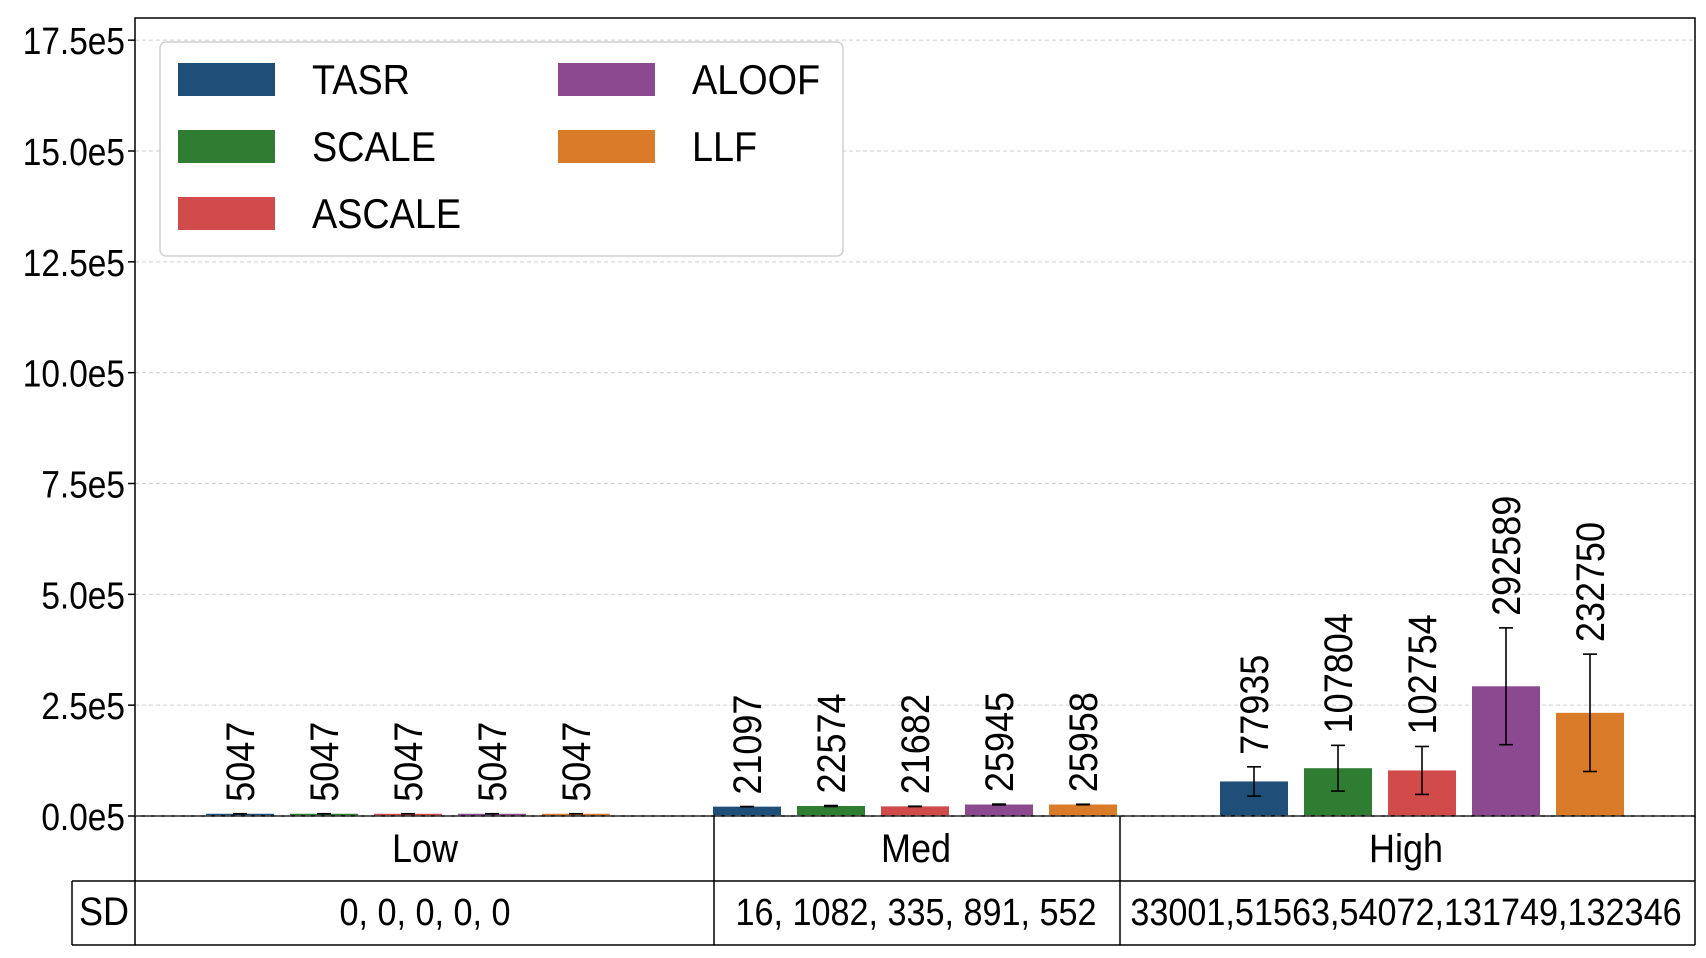  Describe the element at coordinates (324, 814) in the screenshot. I see `bar-scale-low` at that location.